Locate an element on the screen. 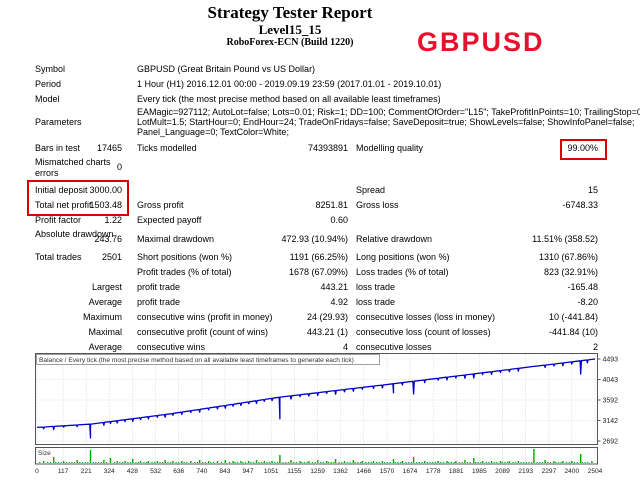 The height and width of the screenshot is (480, 640). stat-label: Total trades is located at coordinates (58, 257).